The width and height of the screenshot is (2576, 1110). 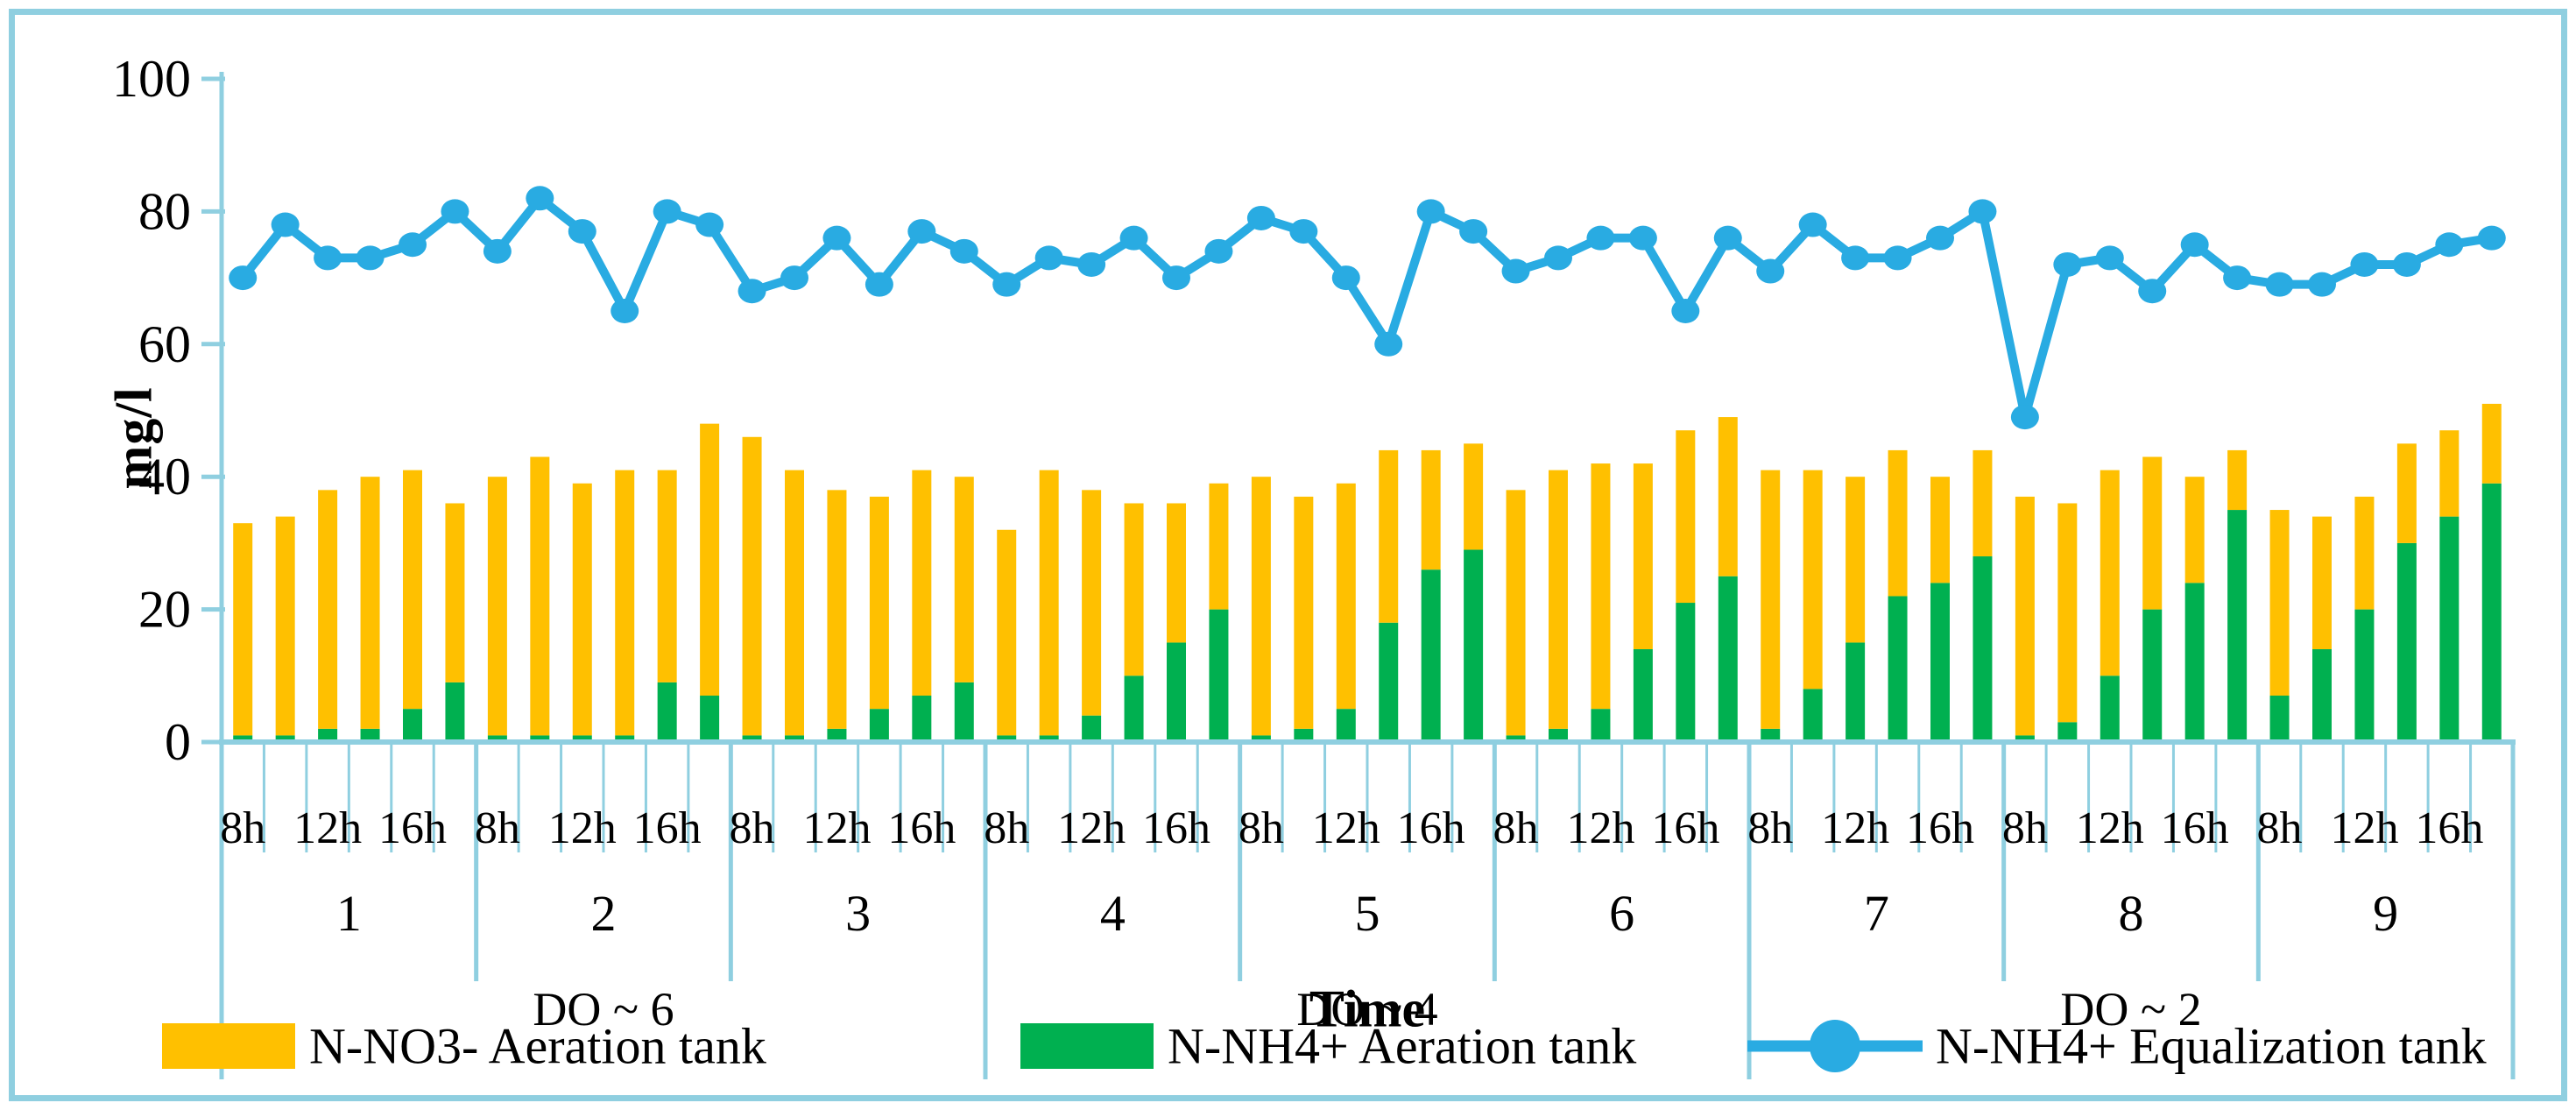 What do you see at coordinates (1366, 1010) in the screenshot?
I see `do-group-label: DO ~ 4` at bounding box center [1366, 1010].